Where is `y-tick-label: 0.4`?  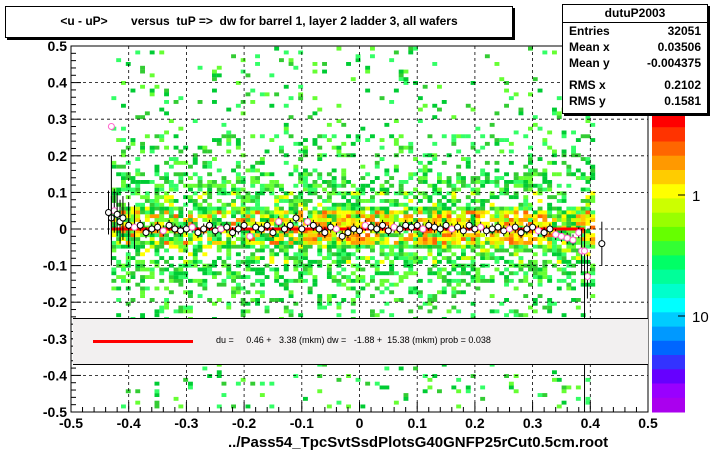
y-tick-label: 0.4 is located at coordinates (58, 83).